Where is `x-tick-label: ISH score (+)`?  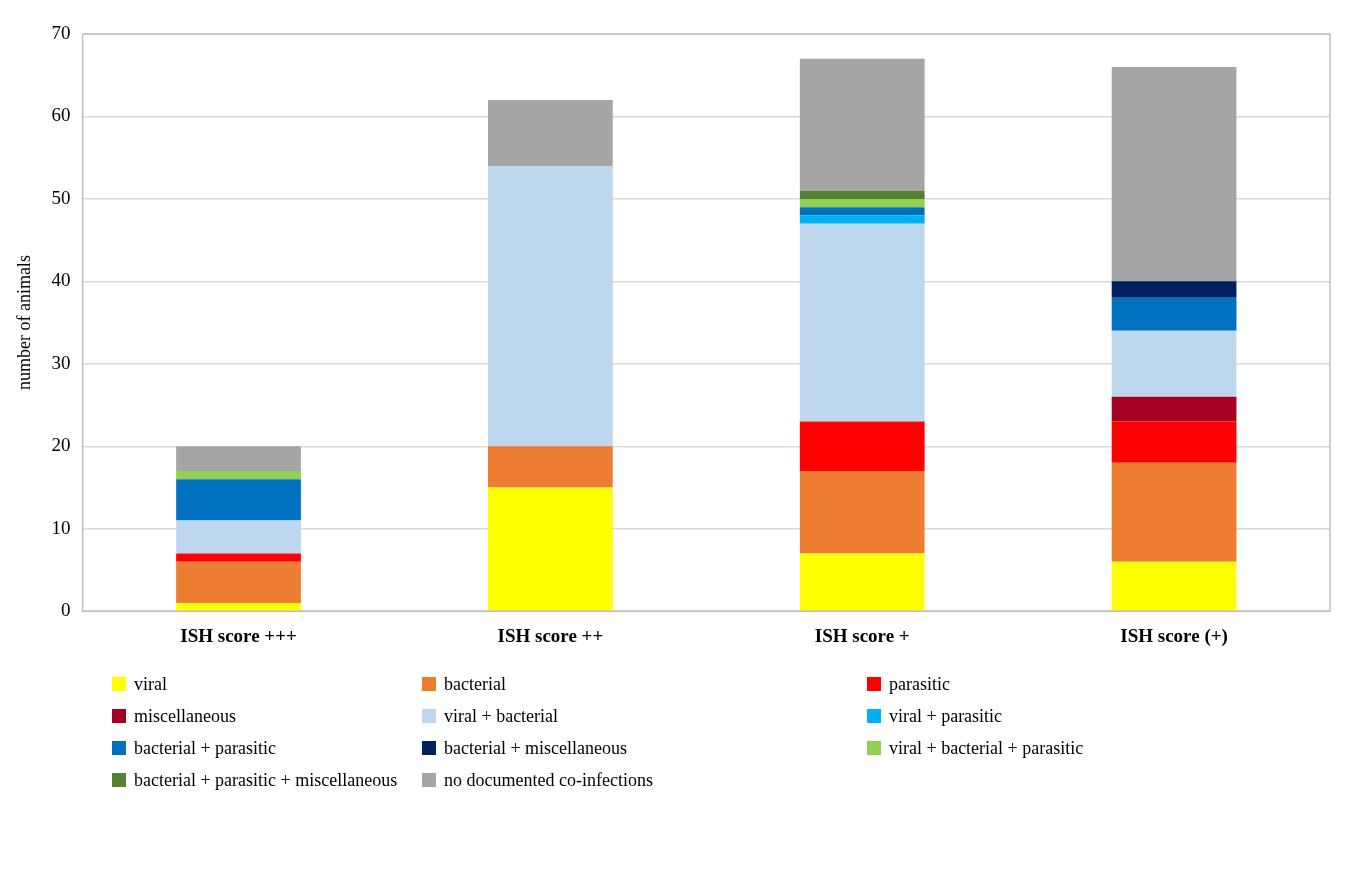
x-tick-label: ISH score (+) is located at coordinates (1174, 635).